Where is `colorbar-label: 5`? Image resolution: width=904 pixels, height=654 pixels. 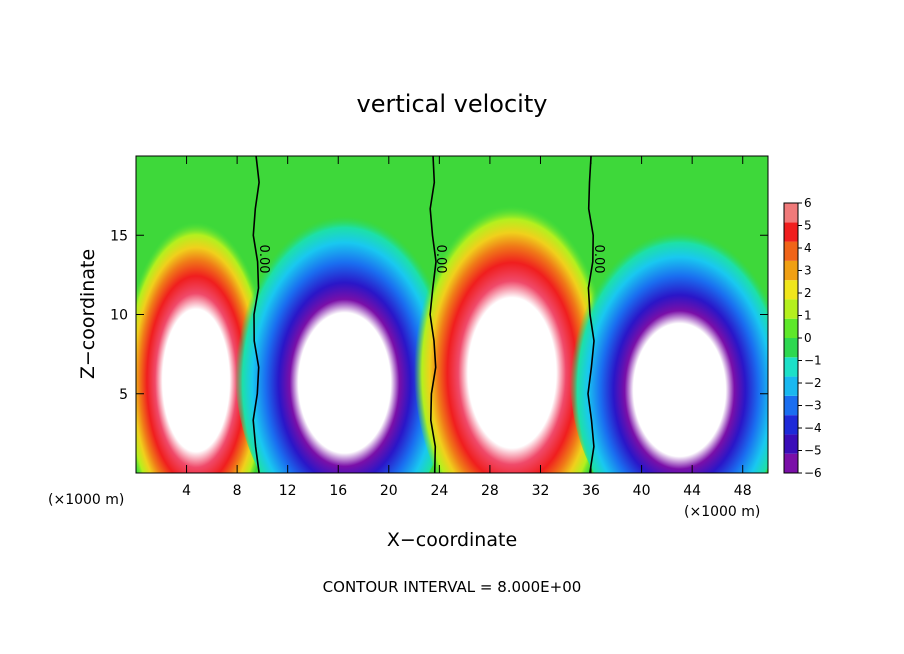
colorbar-label: 5 is located at coordinates (808, 226).